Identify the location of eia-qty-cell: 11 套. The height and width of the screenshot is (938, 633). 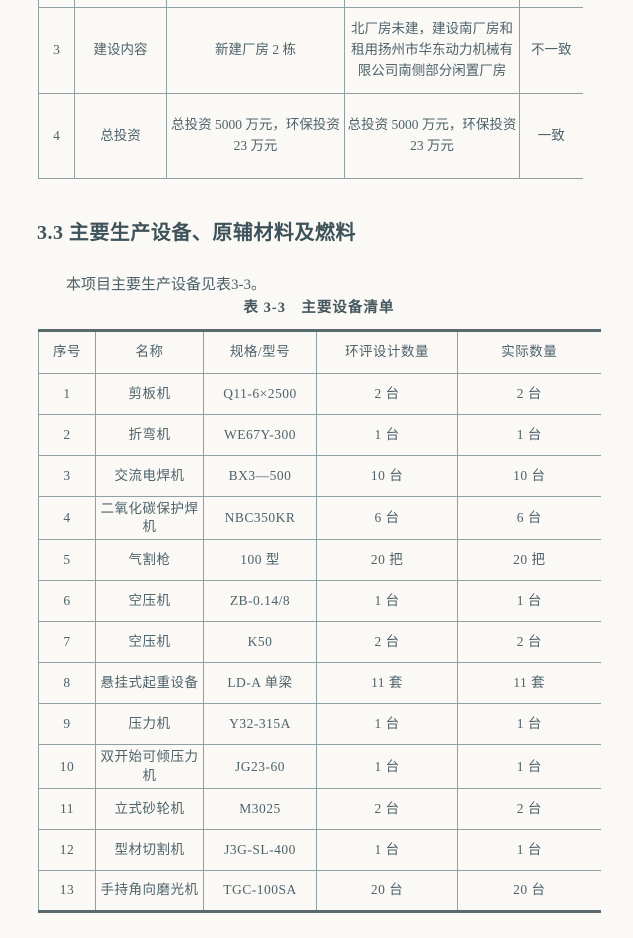
(387, 683).